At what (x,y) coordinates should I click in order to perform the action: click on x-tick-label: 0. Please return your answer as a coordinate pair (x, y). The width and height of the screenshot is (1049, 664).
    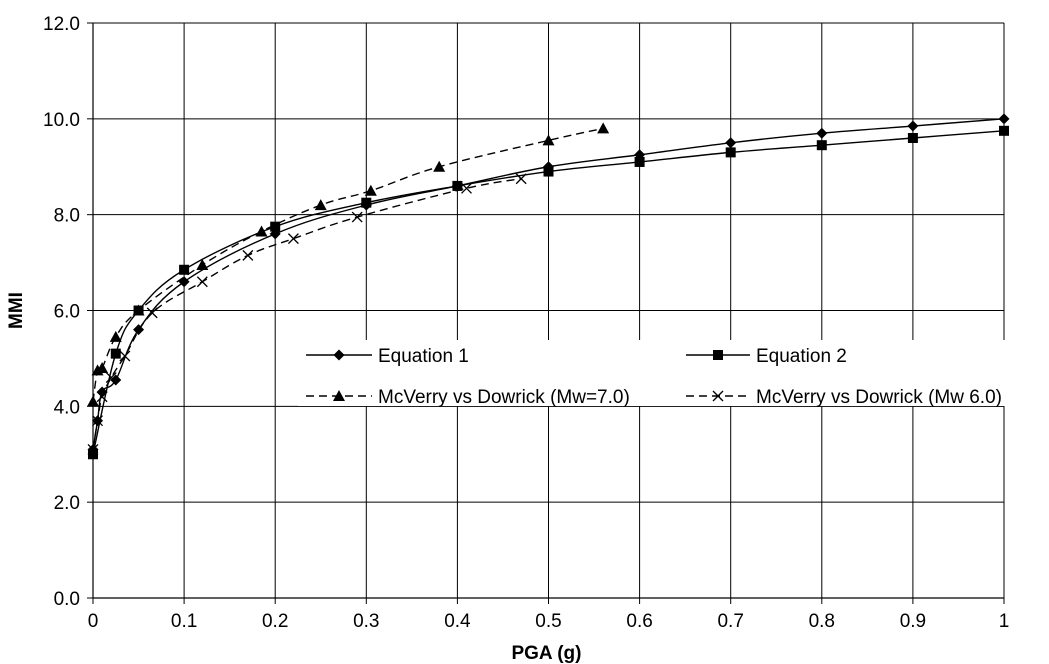
    Looking at the image, I should click on (93, 621).